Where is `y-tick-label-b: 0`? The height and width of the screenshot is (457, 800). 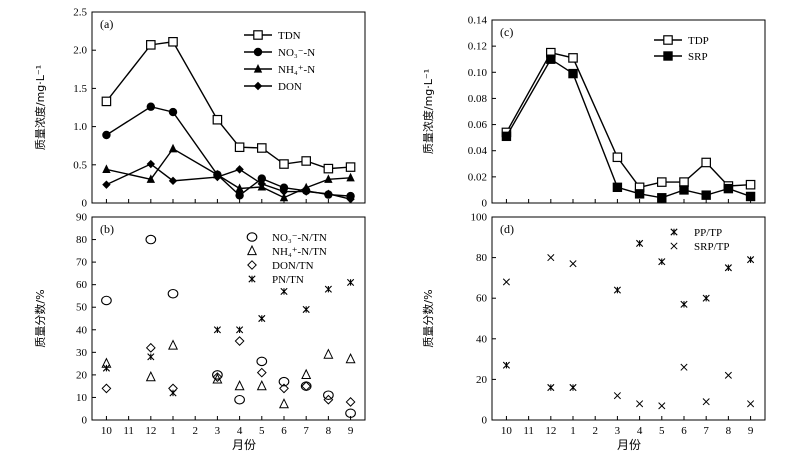
y-tick-label-b: 0 is located at coordinates (85, 421).